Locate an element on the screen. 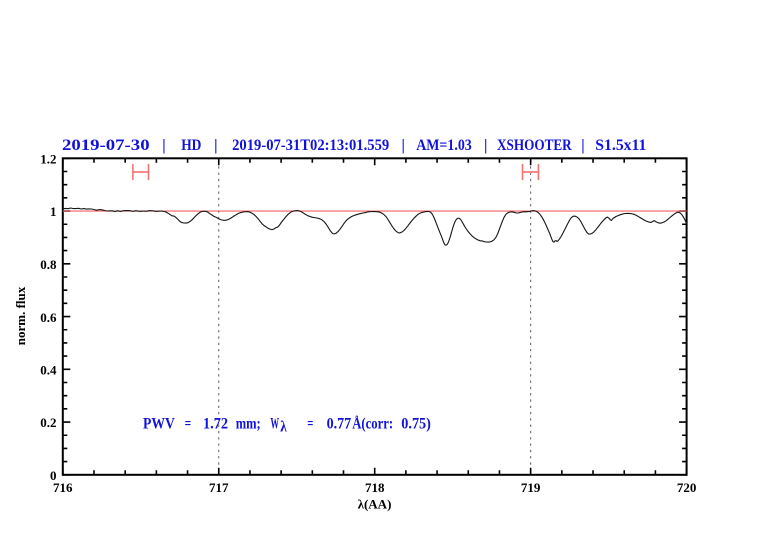 This screenshot has height=542, width=782. svg-text: 2019-07-31T02:13:01.559 is located at coordinates (310, 145).